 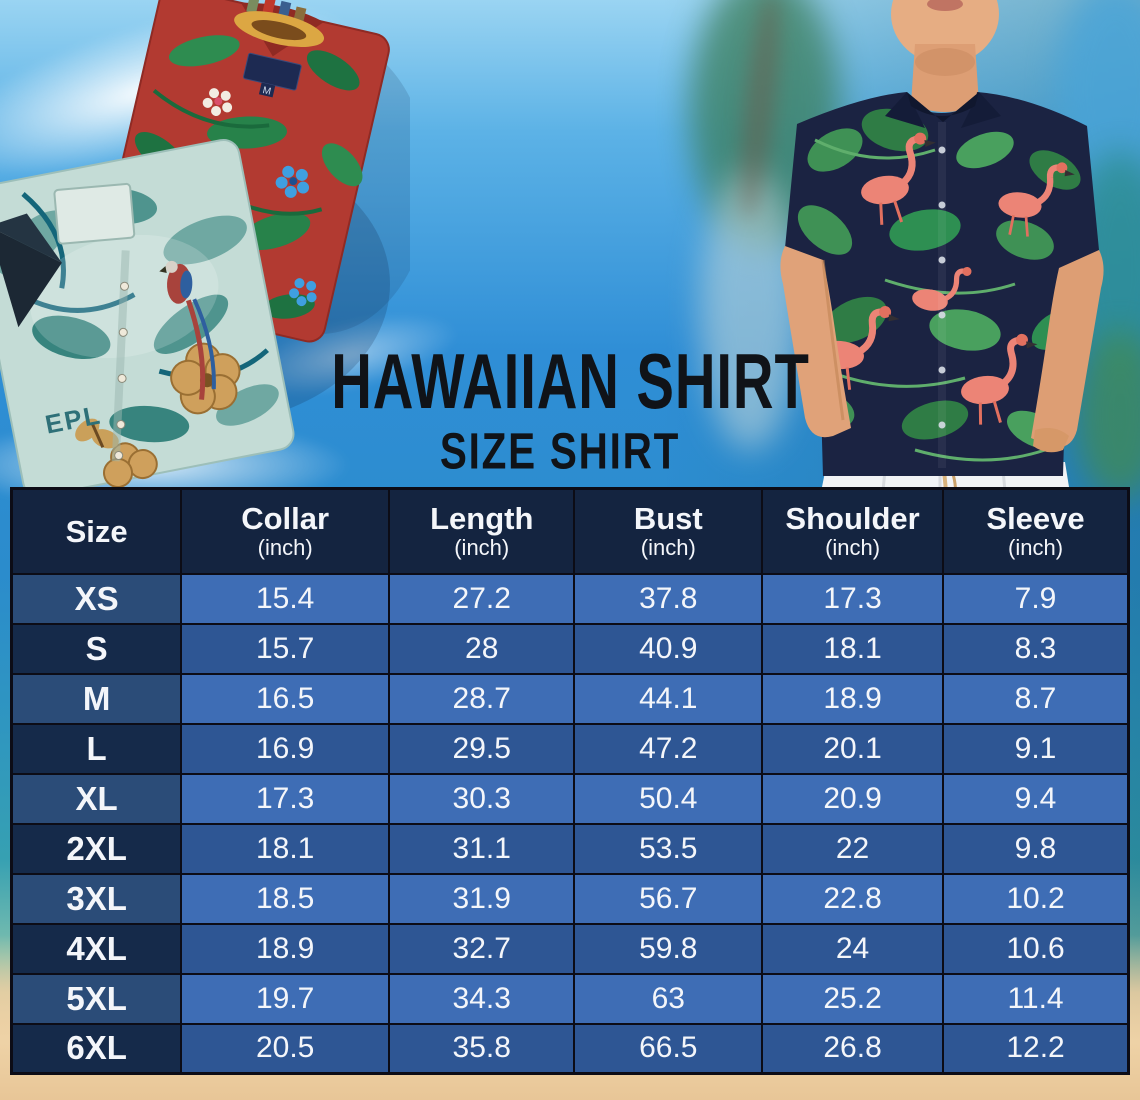 I want to click on value-cell: 24, so click(x=853, y=948).